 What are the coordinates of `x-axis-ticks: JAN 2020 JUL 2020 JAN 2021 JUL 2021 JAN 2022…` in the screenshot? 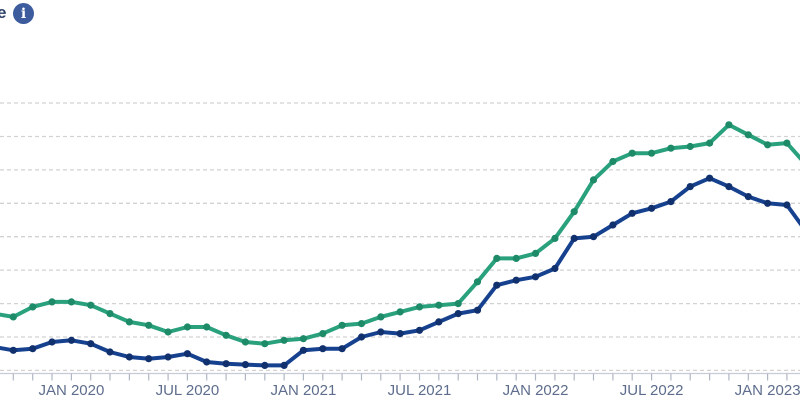 It's located at (406, 386).